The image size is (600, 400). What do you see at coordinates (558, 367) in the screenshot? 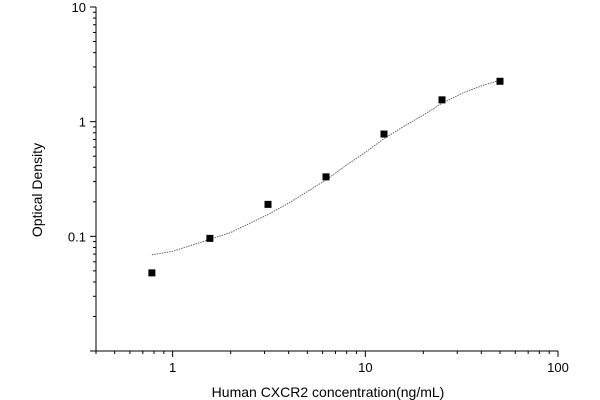
I see `x-tick-label: 100` at bounding box center [558, 367].